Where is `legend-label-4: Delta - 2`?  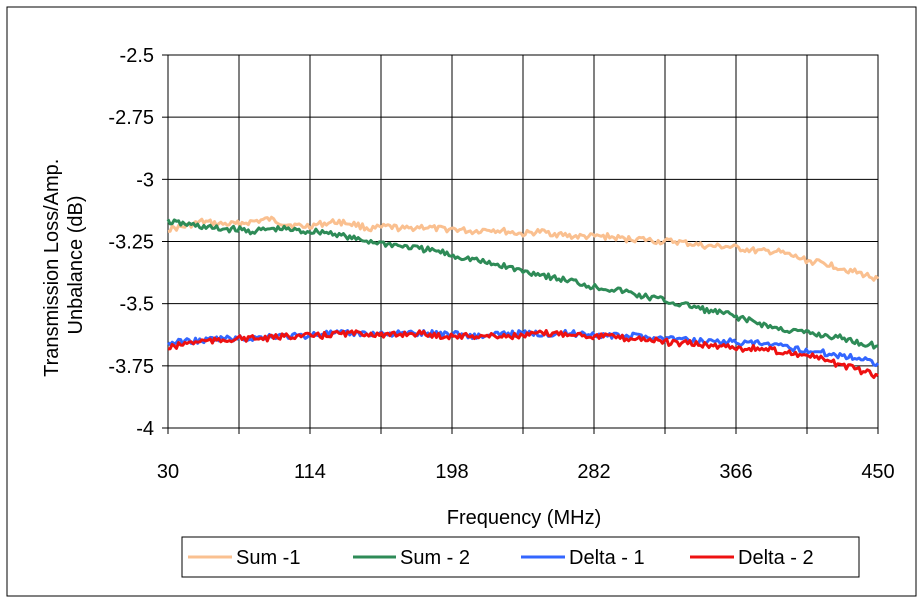
legend-label-4: Delta - 2 is located at coordinates (776, 558).